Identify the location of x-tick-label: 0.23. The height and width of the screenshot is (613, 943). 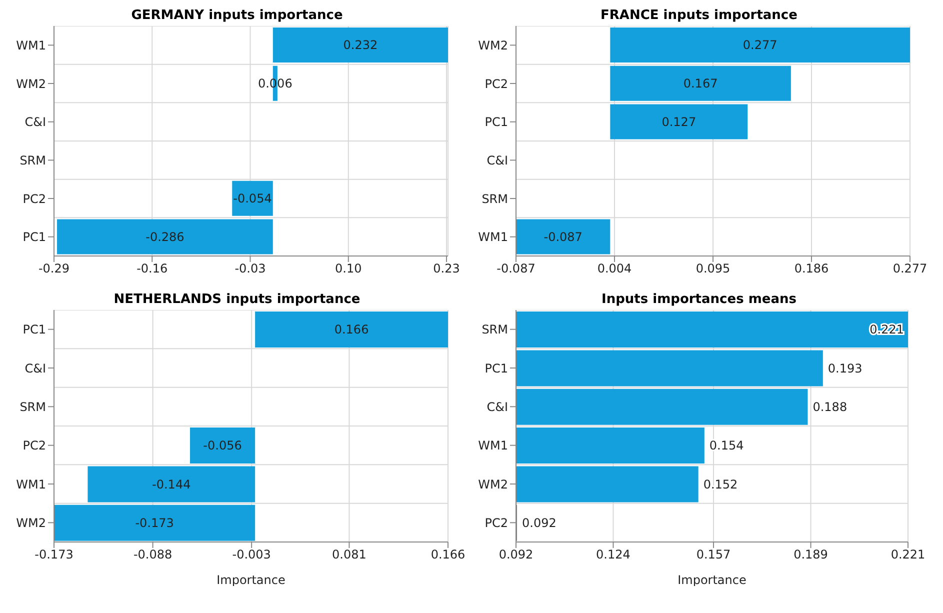
(446, 269).